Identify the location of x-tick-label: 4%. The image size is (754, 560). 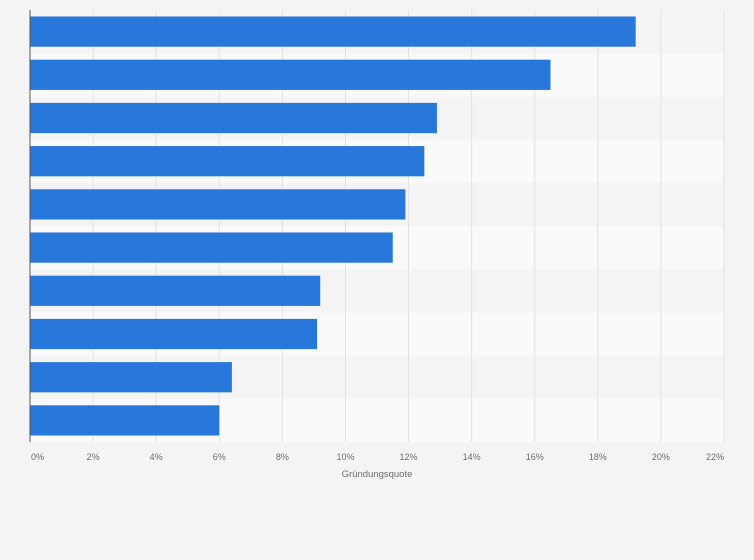
(156, 457).